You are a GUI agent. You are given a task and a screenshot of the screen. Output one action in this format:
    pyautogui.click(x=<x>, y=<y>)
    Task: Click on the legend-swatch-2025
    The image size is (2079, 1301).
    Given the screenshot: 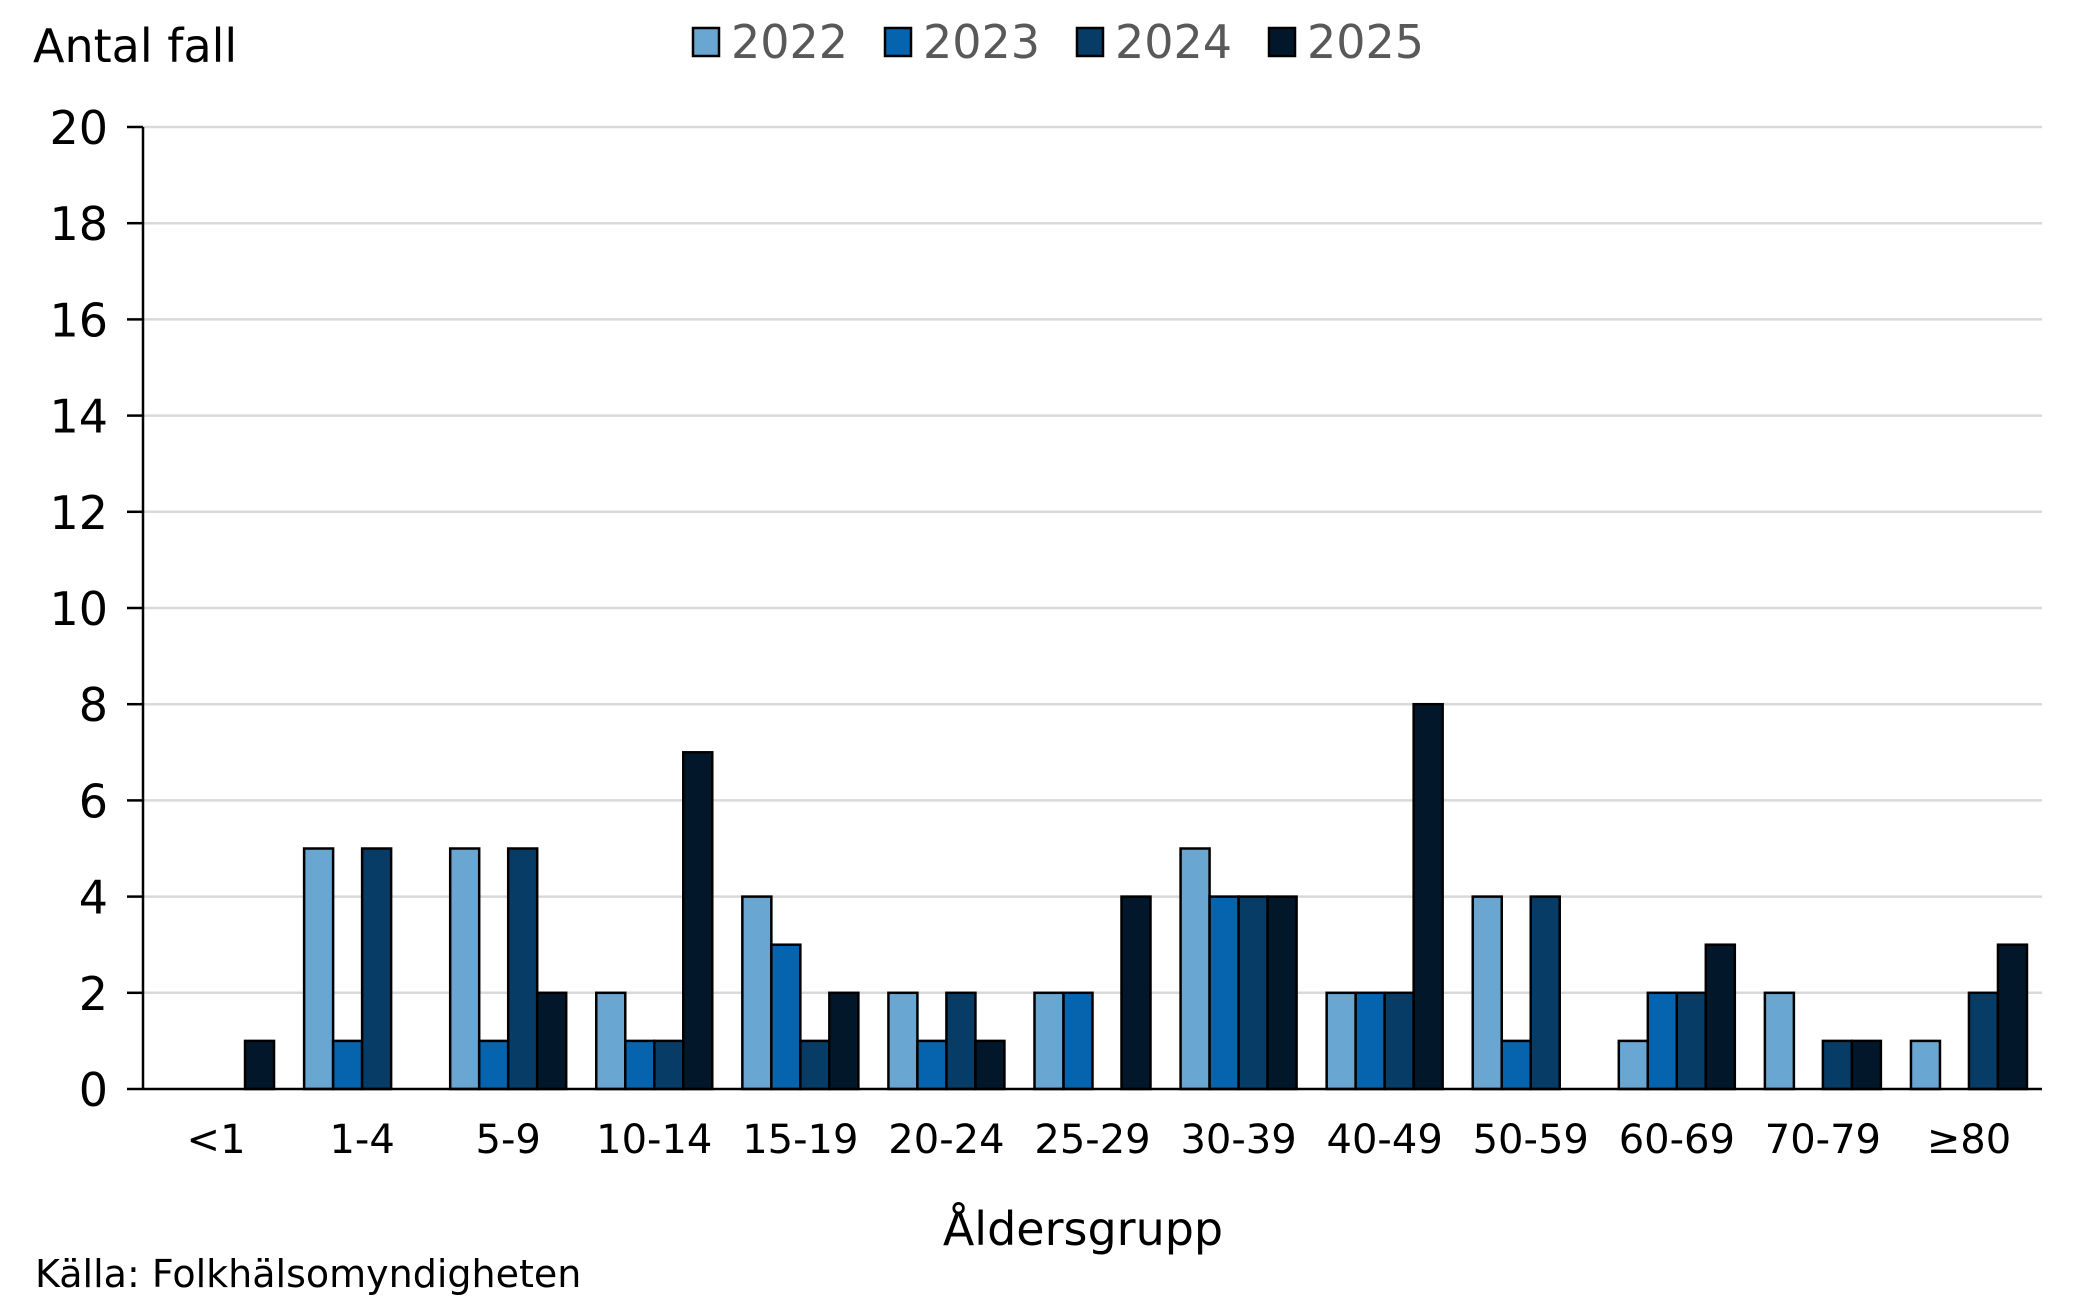 What is the action you would take?
    pyautogui.click(x=1282, y=42)
    